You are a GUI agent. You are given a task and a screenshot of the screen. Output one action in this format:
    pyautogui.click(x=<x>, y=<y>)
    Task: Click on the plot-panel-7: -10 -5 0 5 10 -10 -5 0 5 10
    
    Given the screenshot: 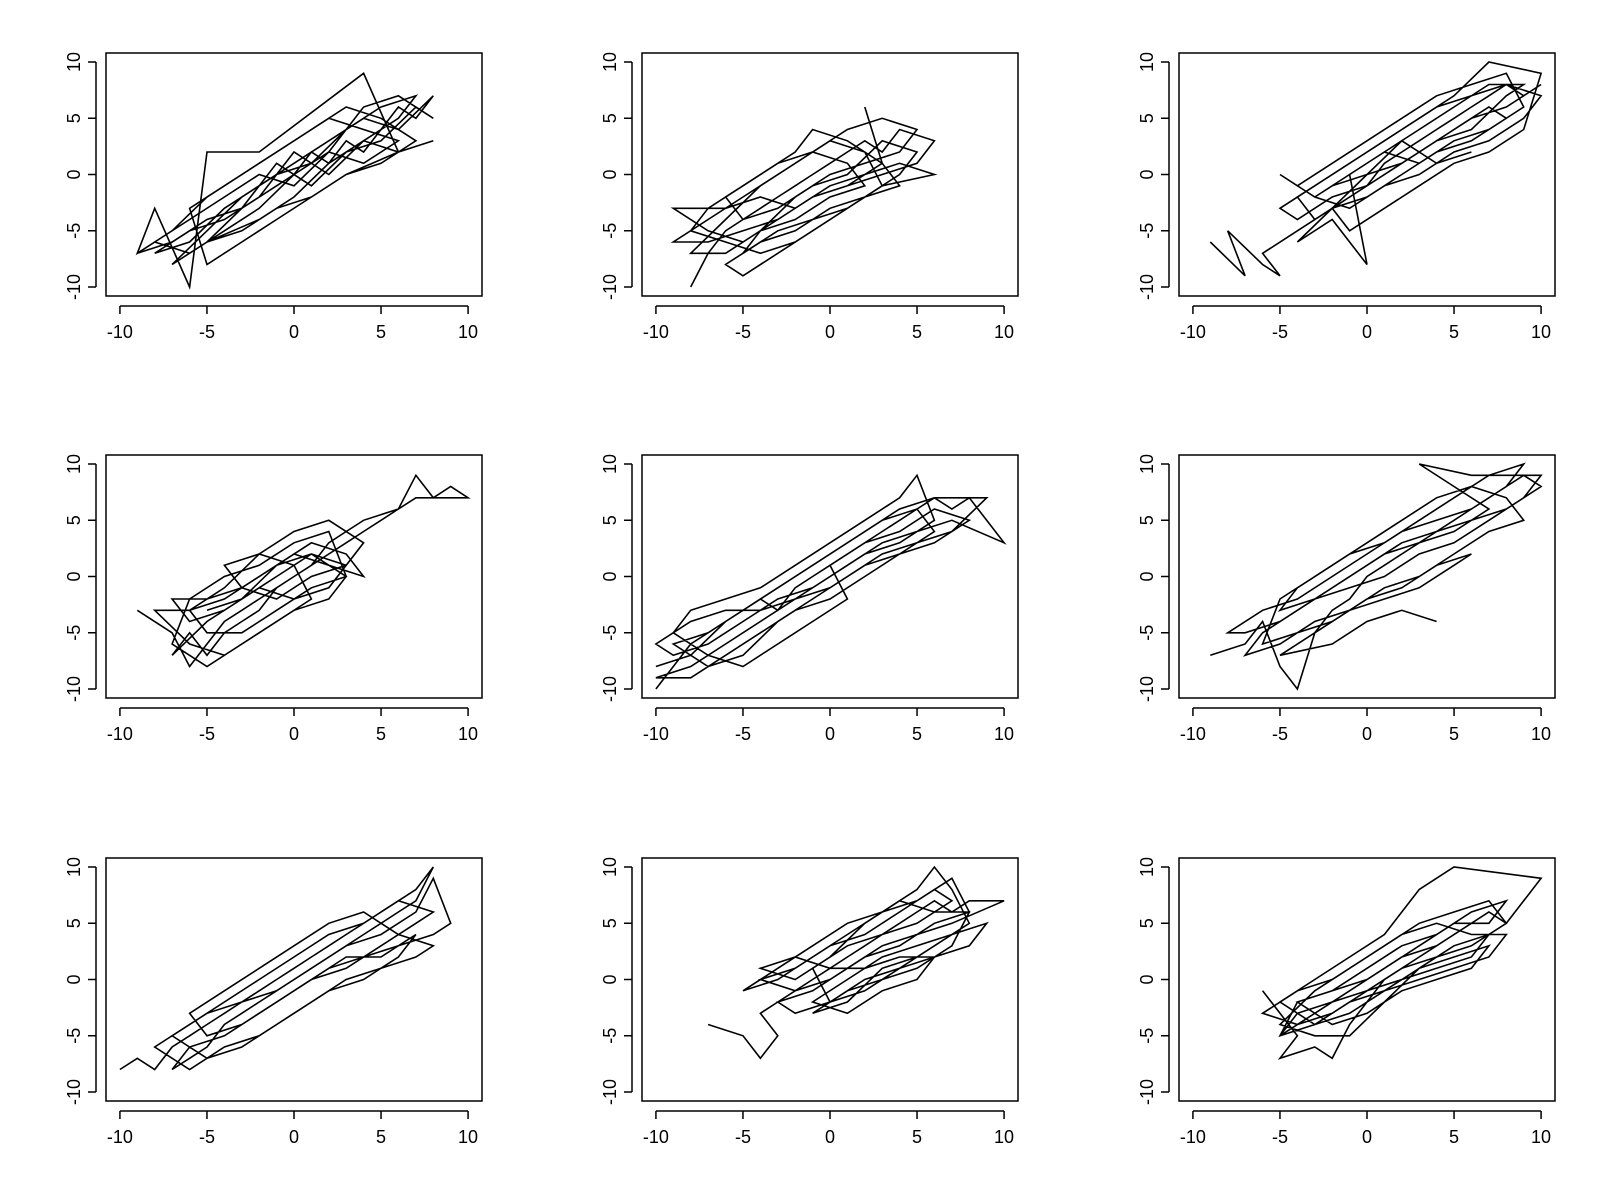 What is the action you would take?
    pyautogui.click(x=273, y=1002)
    